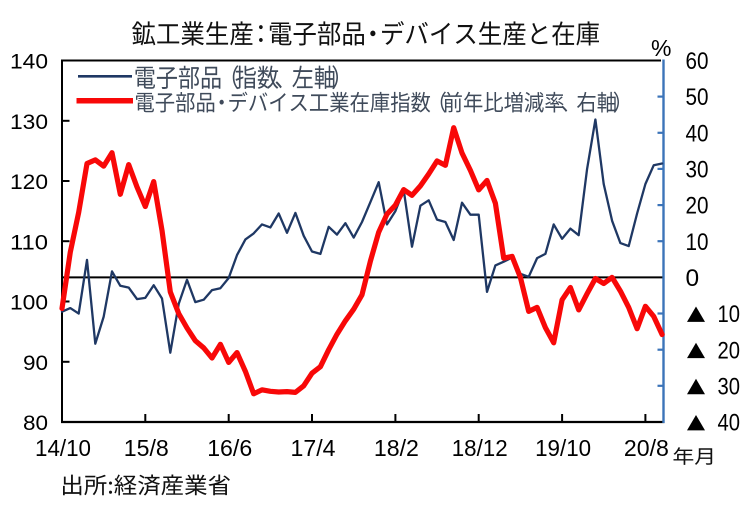 This screenshot has width=750, height=518. I want to click on svg-text: 18/2, so click(396, 448).